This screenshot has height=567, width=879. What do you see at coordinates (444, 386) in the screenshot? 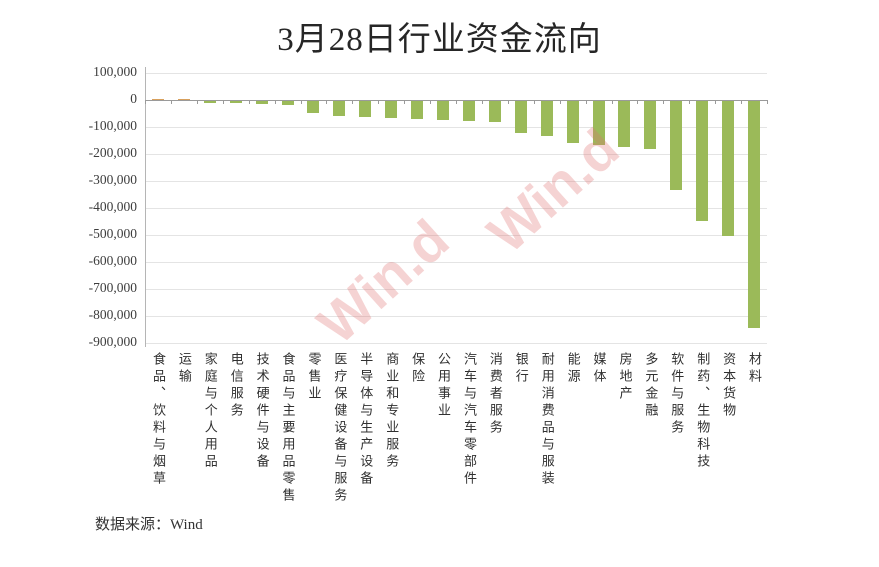
I see `x-axis-label: 公用事业` at bounding box center [444, 386].